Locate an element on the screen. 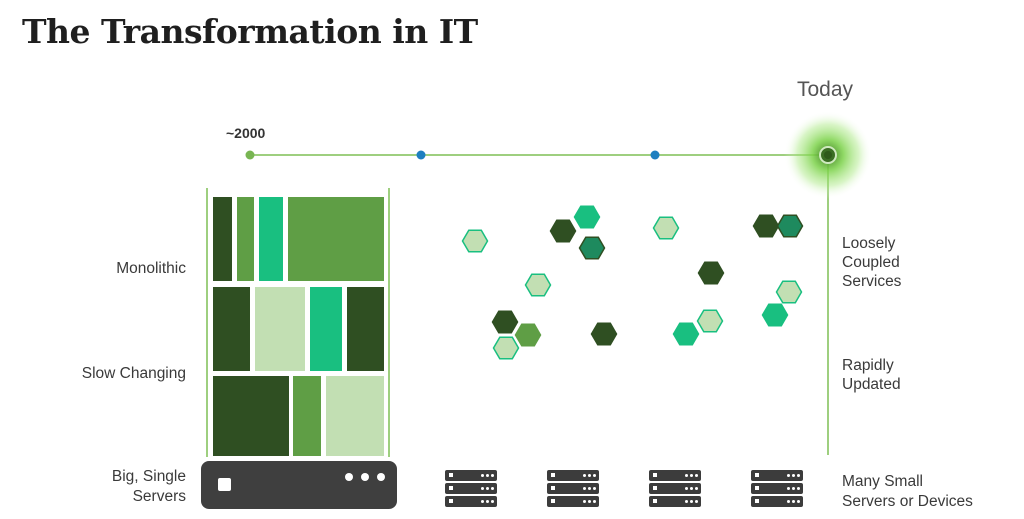 The width and height of the screenshot is (1024, 519). page-title: The Transformation in IT is located at coordinates (250, 31).